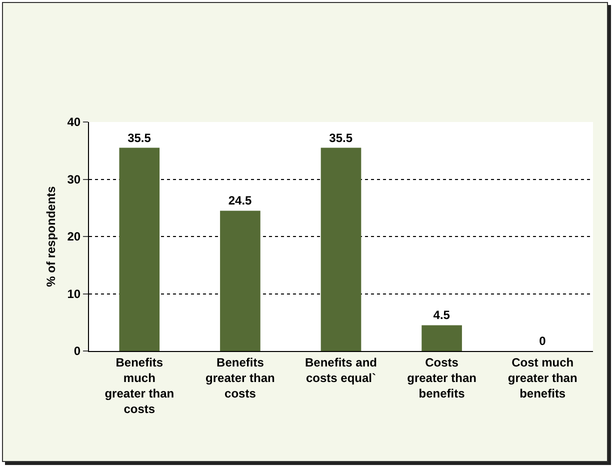 This screenshot has width=612, height=466. Describe the element at coordinates (74, 293) in the screenshot. I see `y-tick-label: 10` at that location.